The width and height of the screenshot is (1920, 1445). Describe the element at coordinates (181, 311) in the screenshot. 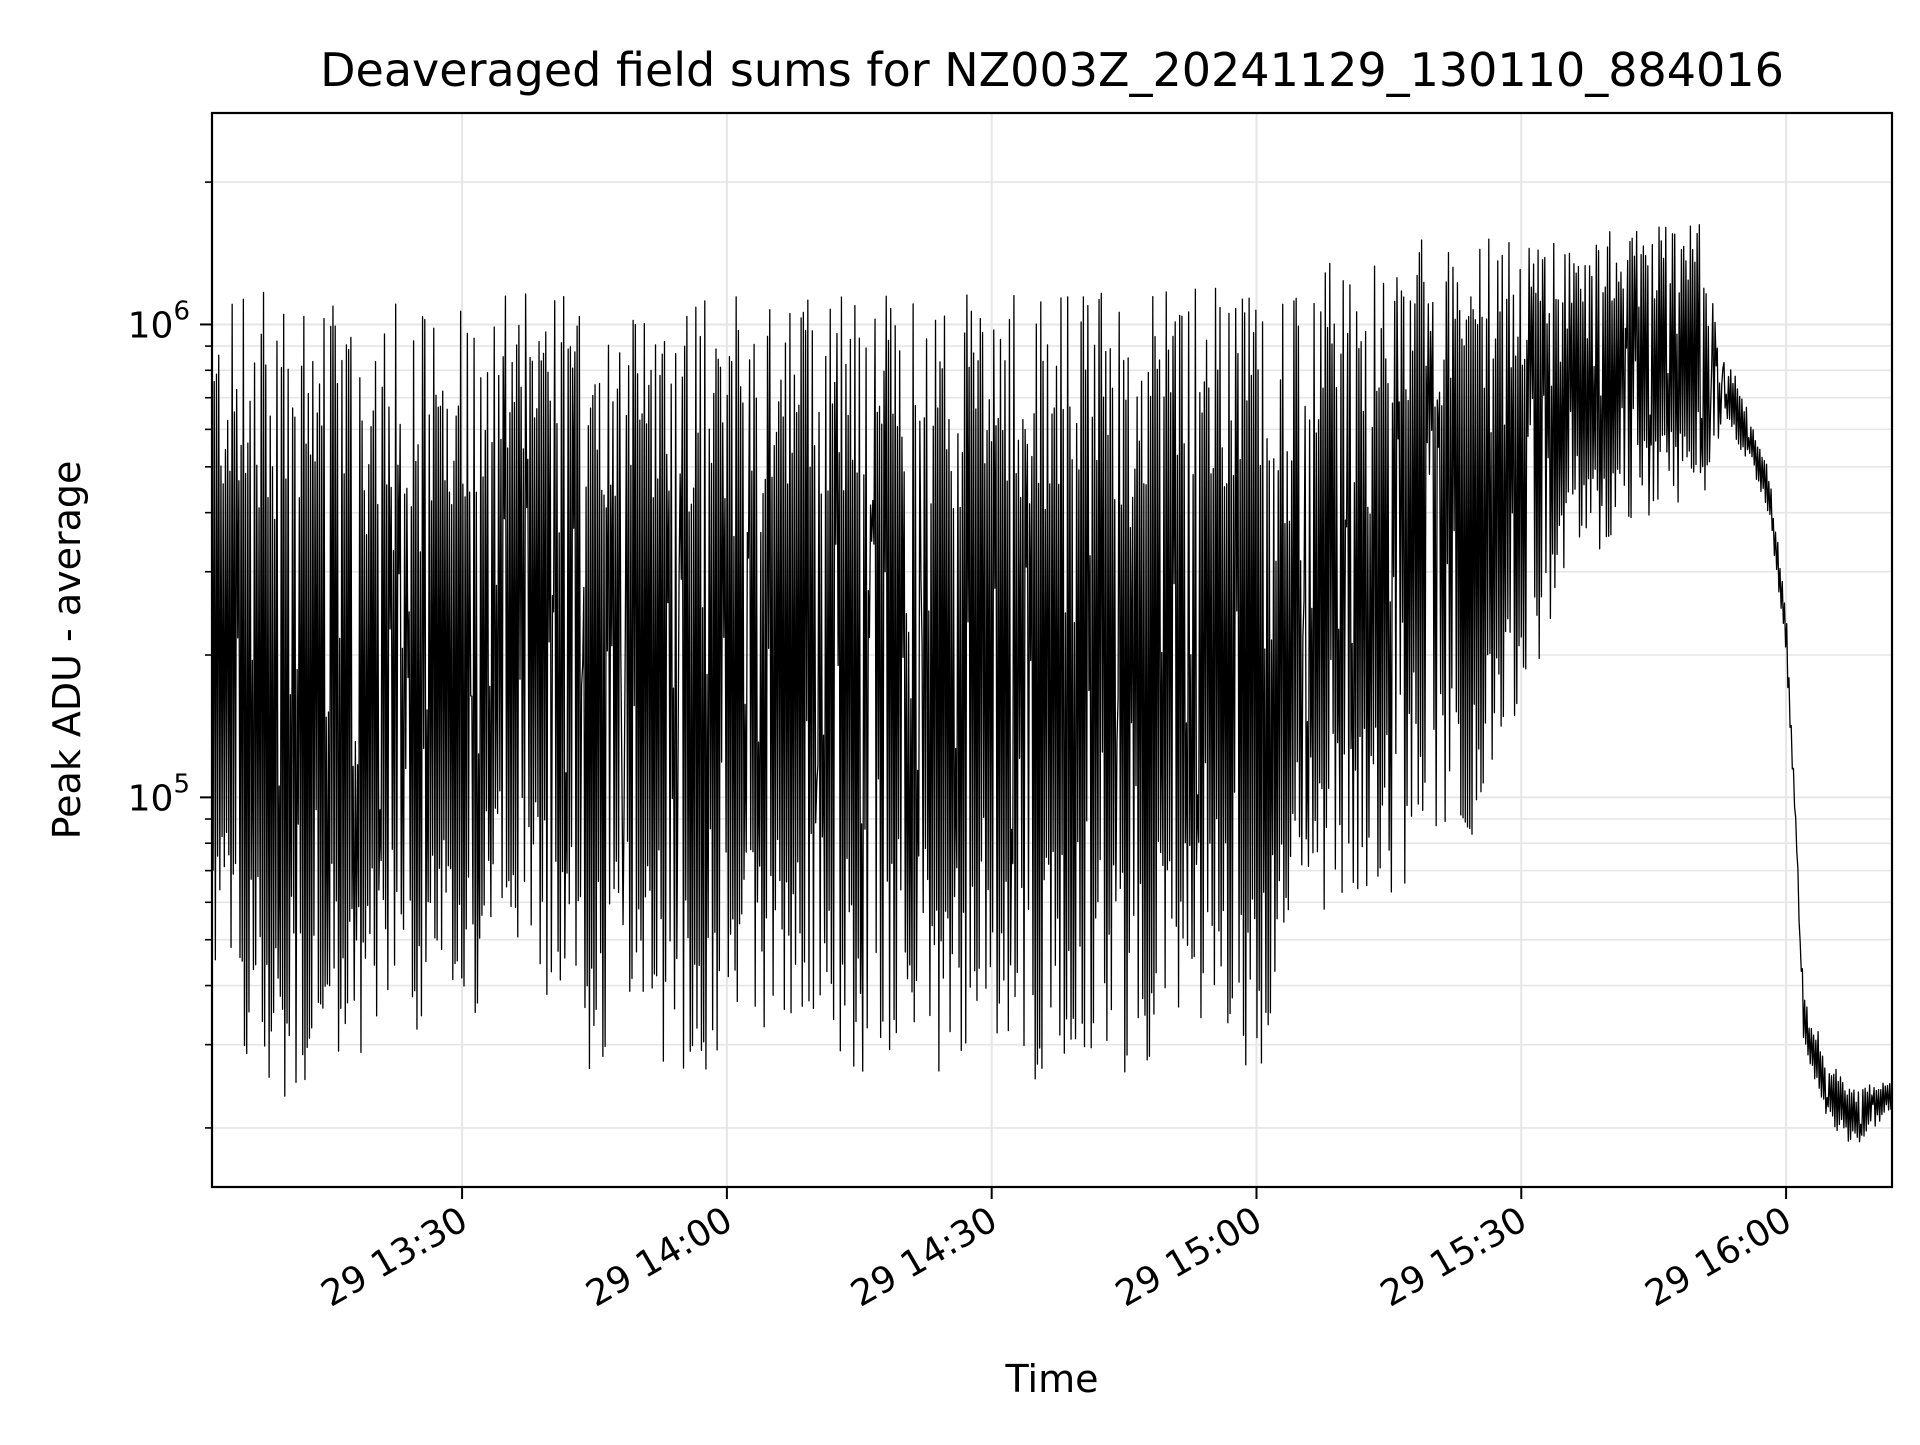

I see `y-tick-label-exponent: 6` at that location.